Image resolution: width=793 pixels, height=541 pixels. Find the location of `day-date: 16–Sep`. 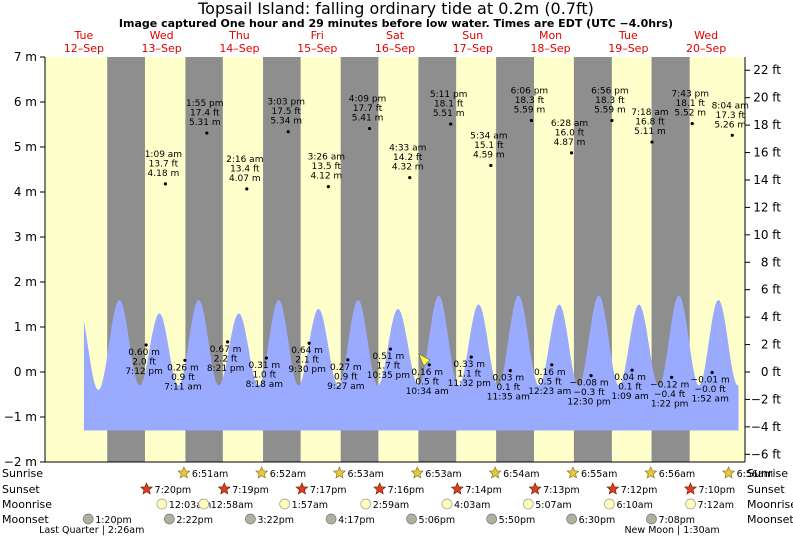

day-date: 16–Sep is located at coordinates (395, 48).